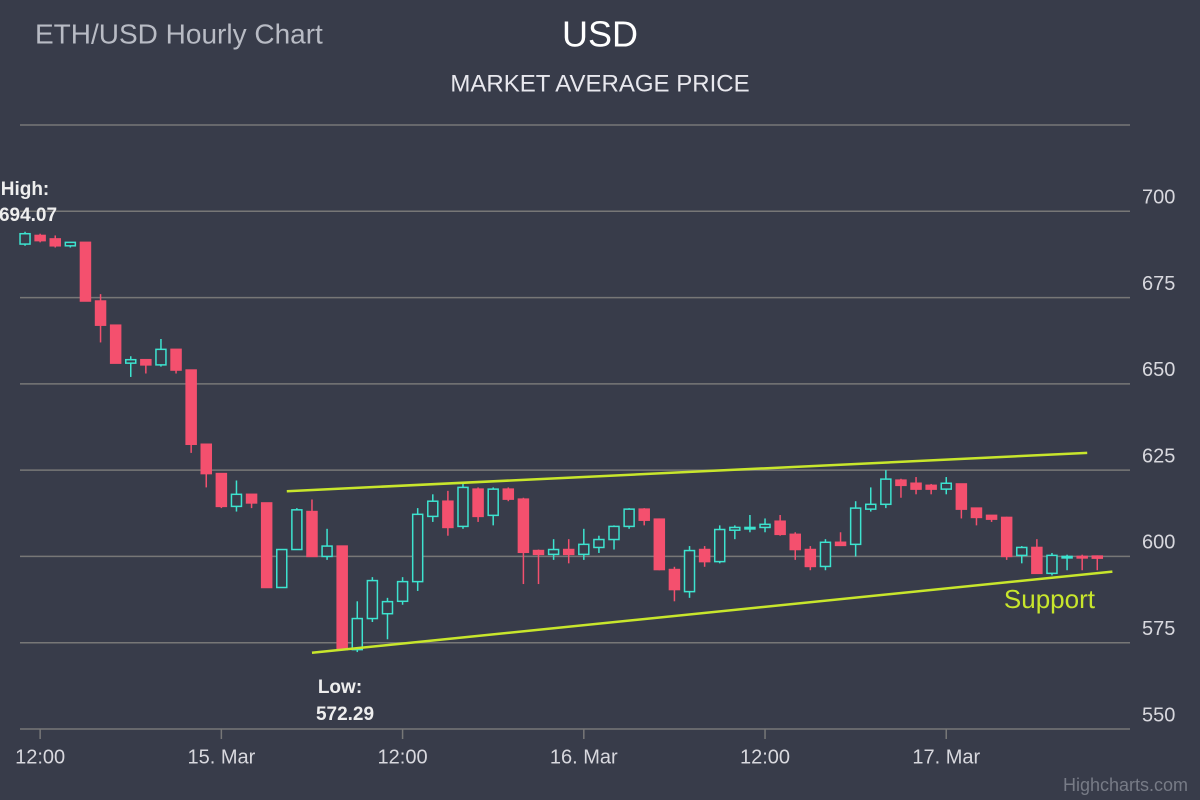 The width and height of the screenshot is (1200, 800). Describe the element at coordinates (712, 612) in the screenshot. I see `support-line` at that location.